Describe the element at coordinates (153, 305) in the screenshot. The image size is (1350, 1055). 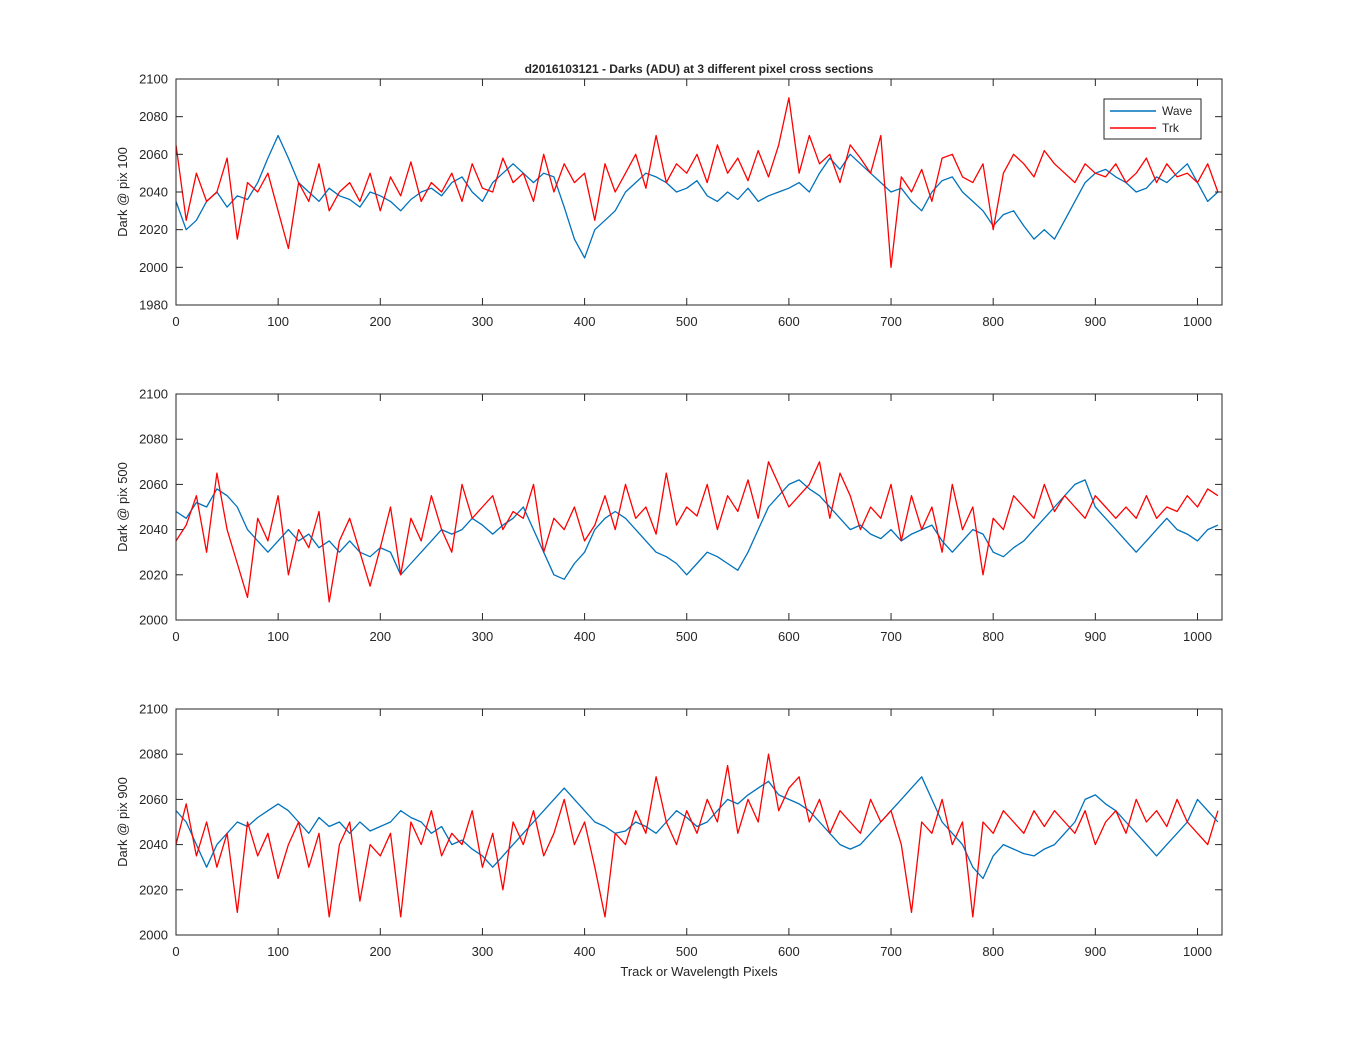
I see `y-tick-label: 1980` at that location.